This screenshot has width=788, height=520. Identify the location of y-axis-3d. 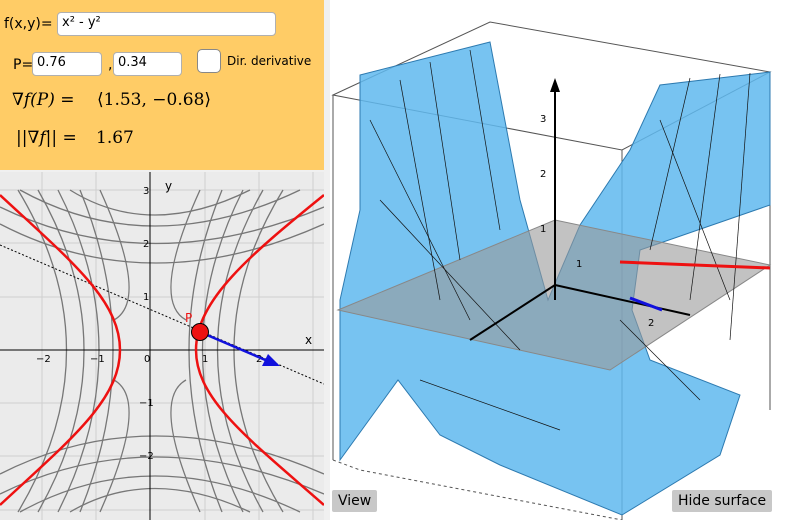
(622, 300).